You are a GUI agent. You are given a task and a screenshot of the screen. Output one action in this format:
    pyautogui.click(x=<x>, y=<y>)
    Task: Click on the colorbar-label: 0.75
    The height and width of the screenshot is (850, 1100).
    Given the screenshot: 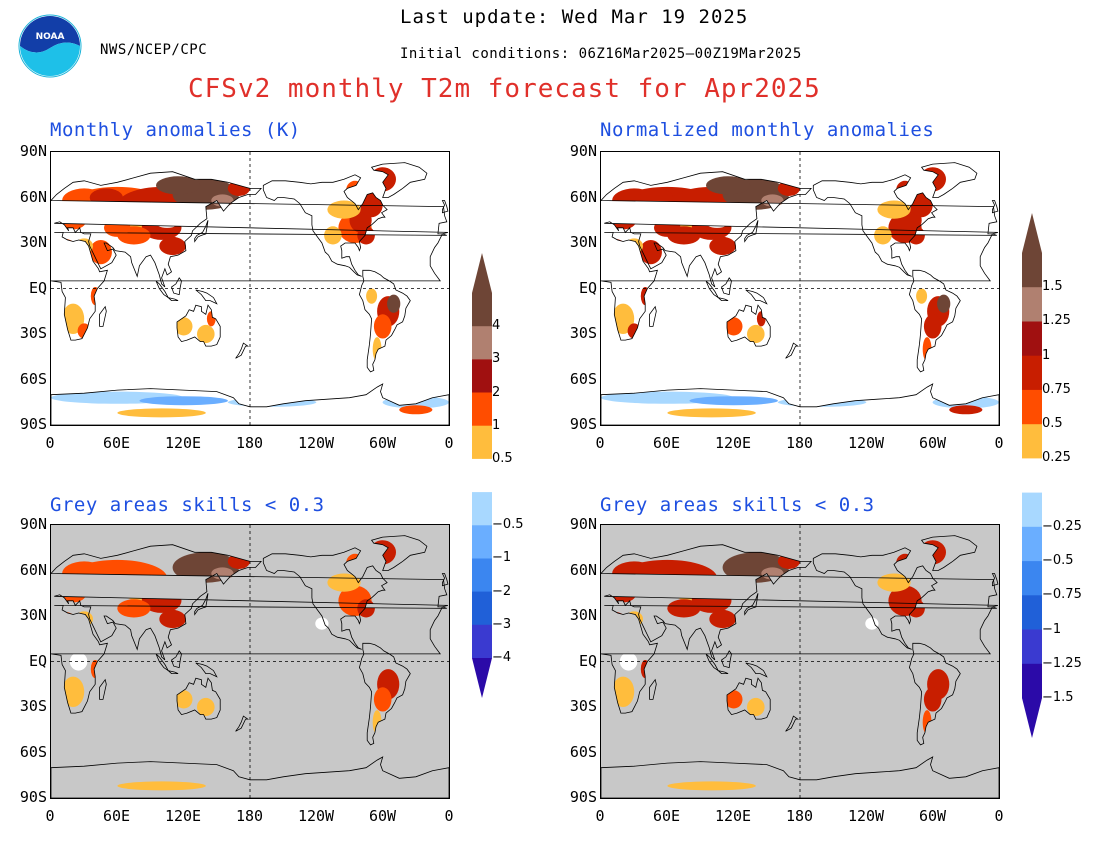 What is the action you would take?
    pyautogui.click(x=1056, y=389)
    